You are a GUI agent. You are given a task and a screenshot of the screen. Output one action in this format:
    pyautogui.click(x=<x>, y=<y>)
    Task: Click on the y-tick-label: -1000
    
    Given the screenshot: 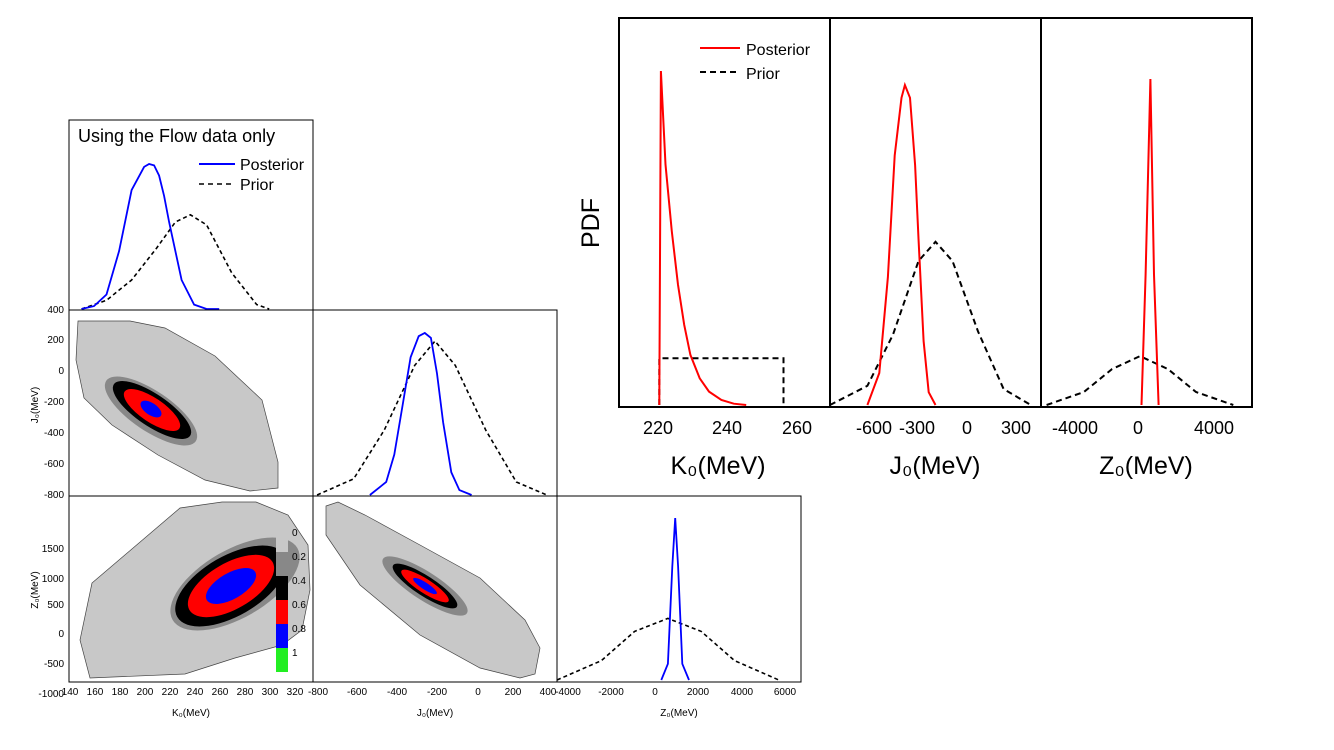 What is the action you would take?
    pyautogui.click(x=51, y=694)
    